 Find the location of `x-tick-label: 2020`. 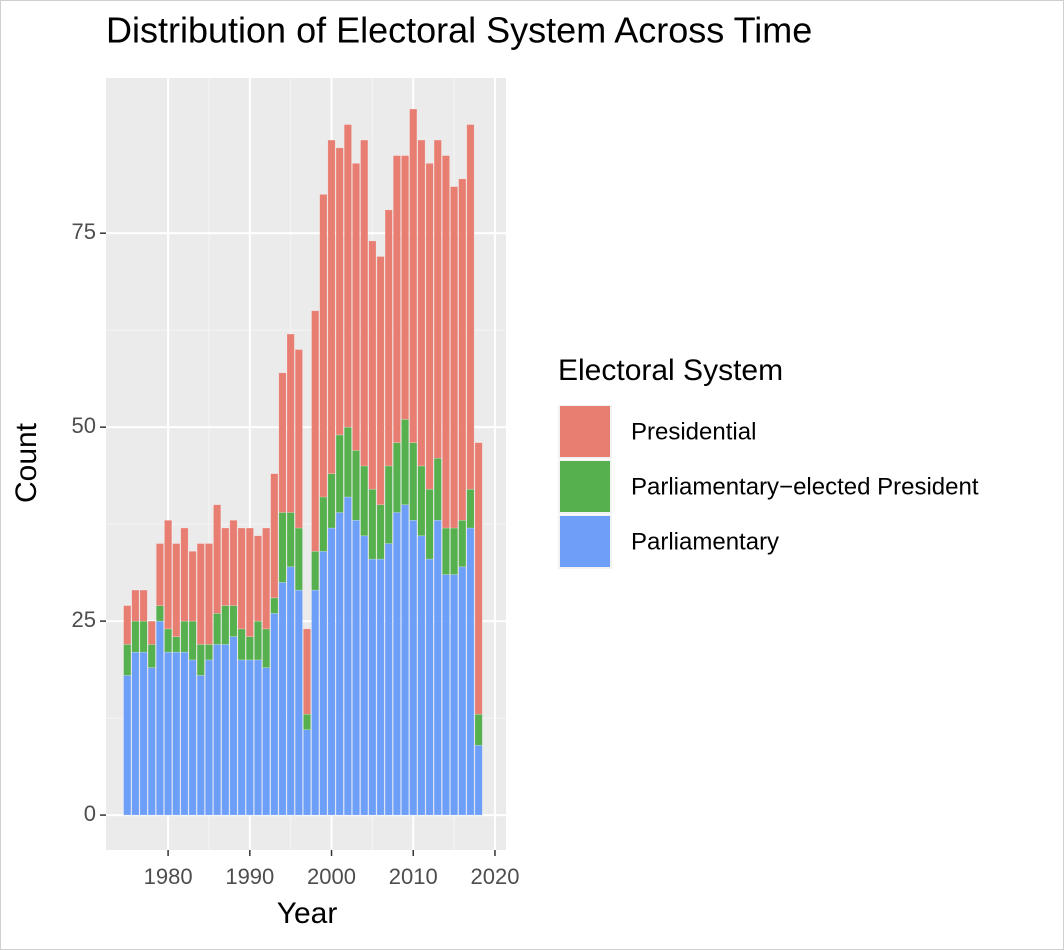

x-tick-label: 2020 is located at coordinates (494, 876).